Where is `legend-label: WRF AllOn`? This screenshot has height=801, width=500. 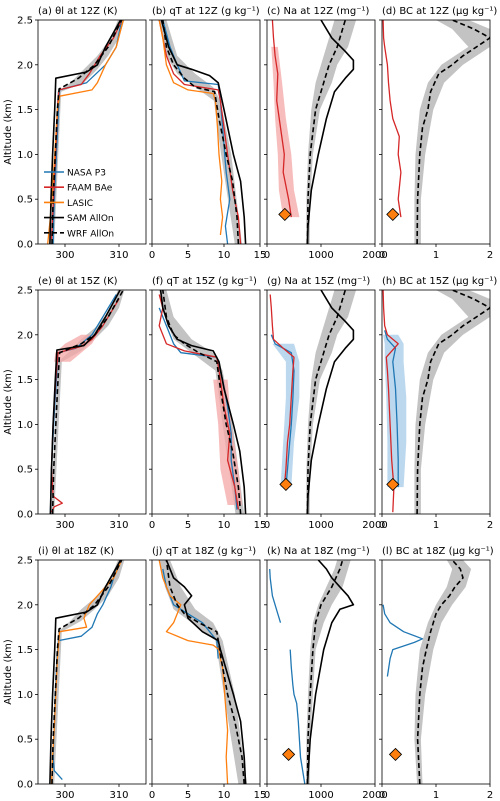
legend-label: WRF AllOn is located at coordinates (90, 234).